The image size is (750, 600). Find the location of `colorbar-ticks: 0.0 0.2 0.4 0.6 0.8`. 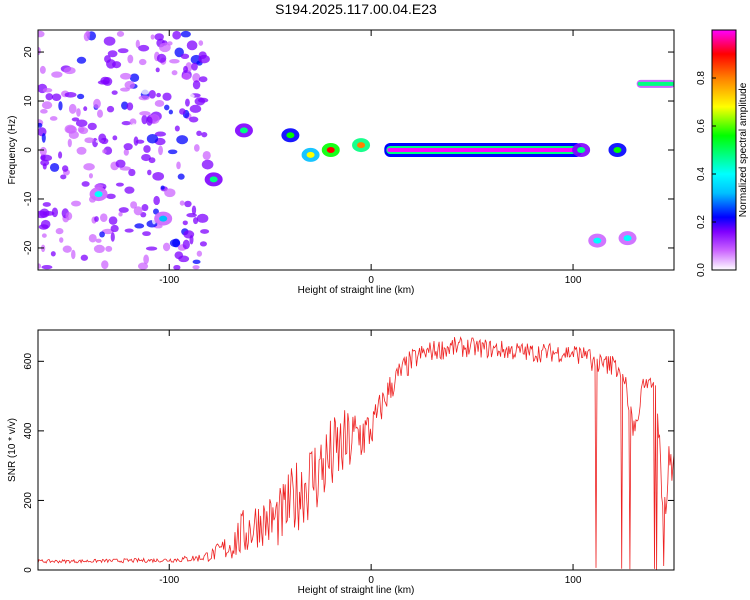

colorbar-ticks: 0.0 0.2 0.4 0.6 0.8 is located at coordinates (706, 174).